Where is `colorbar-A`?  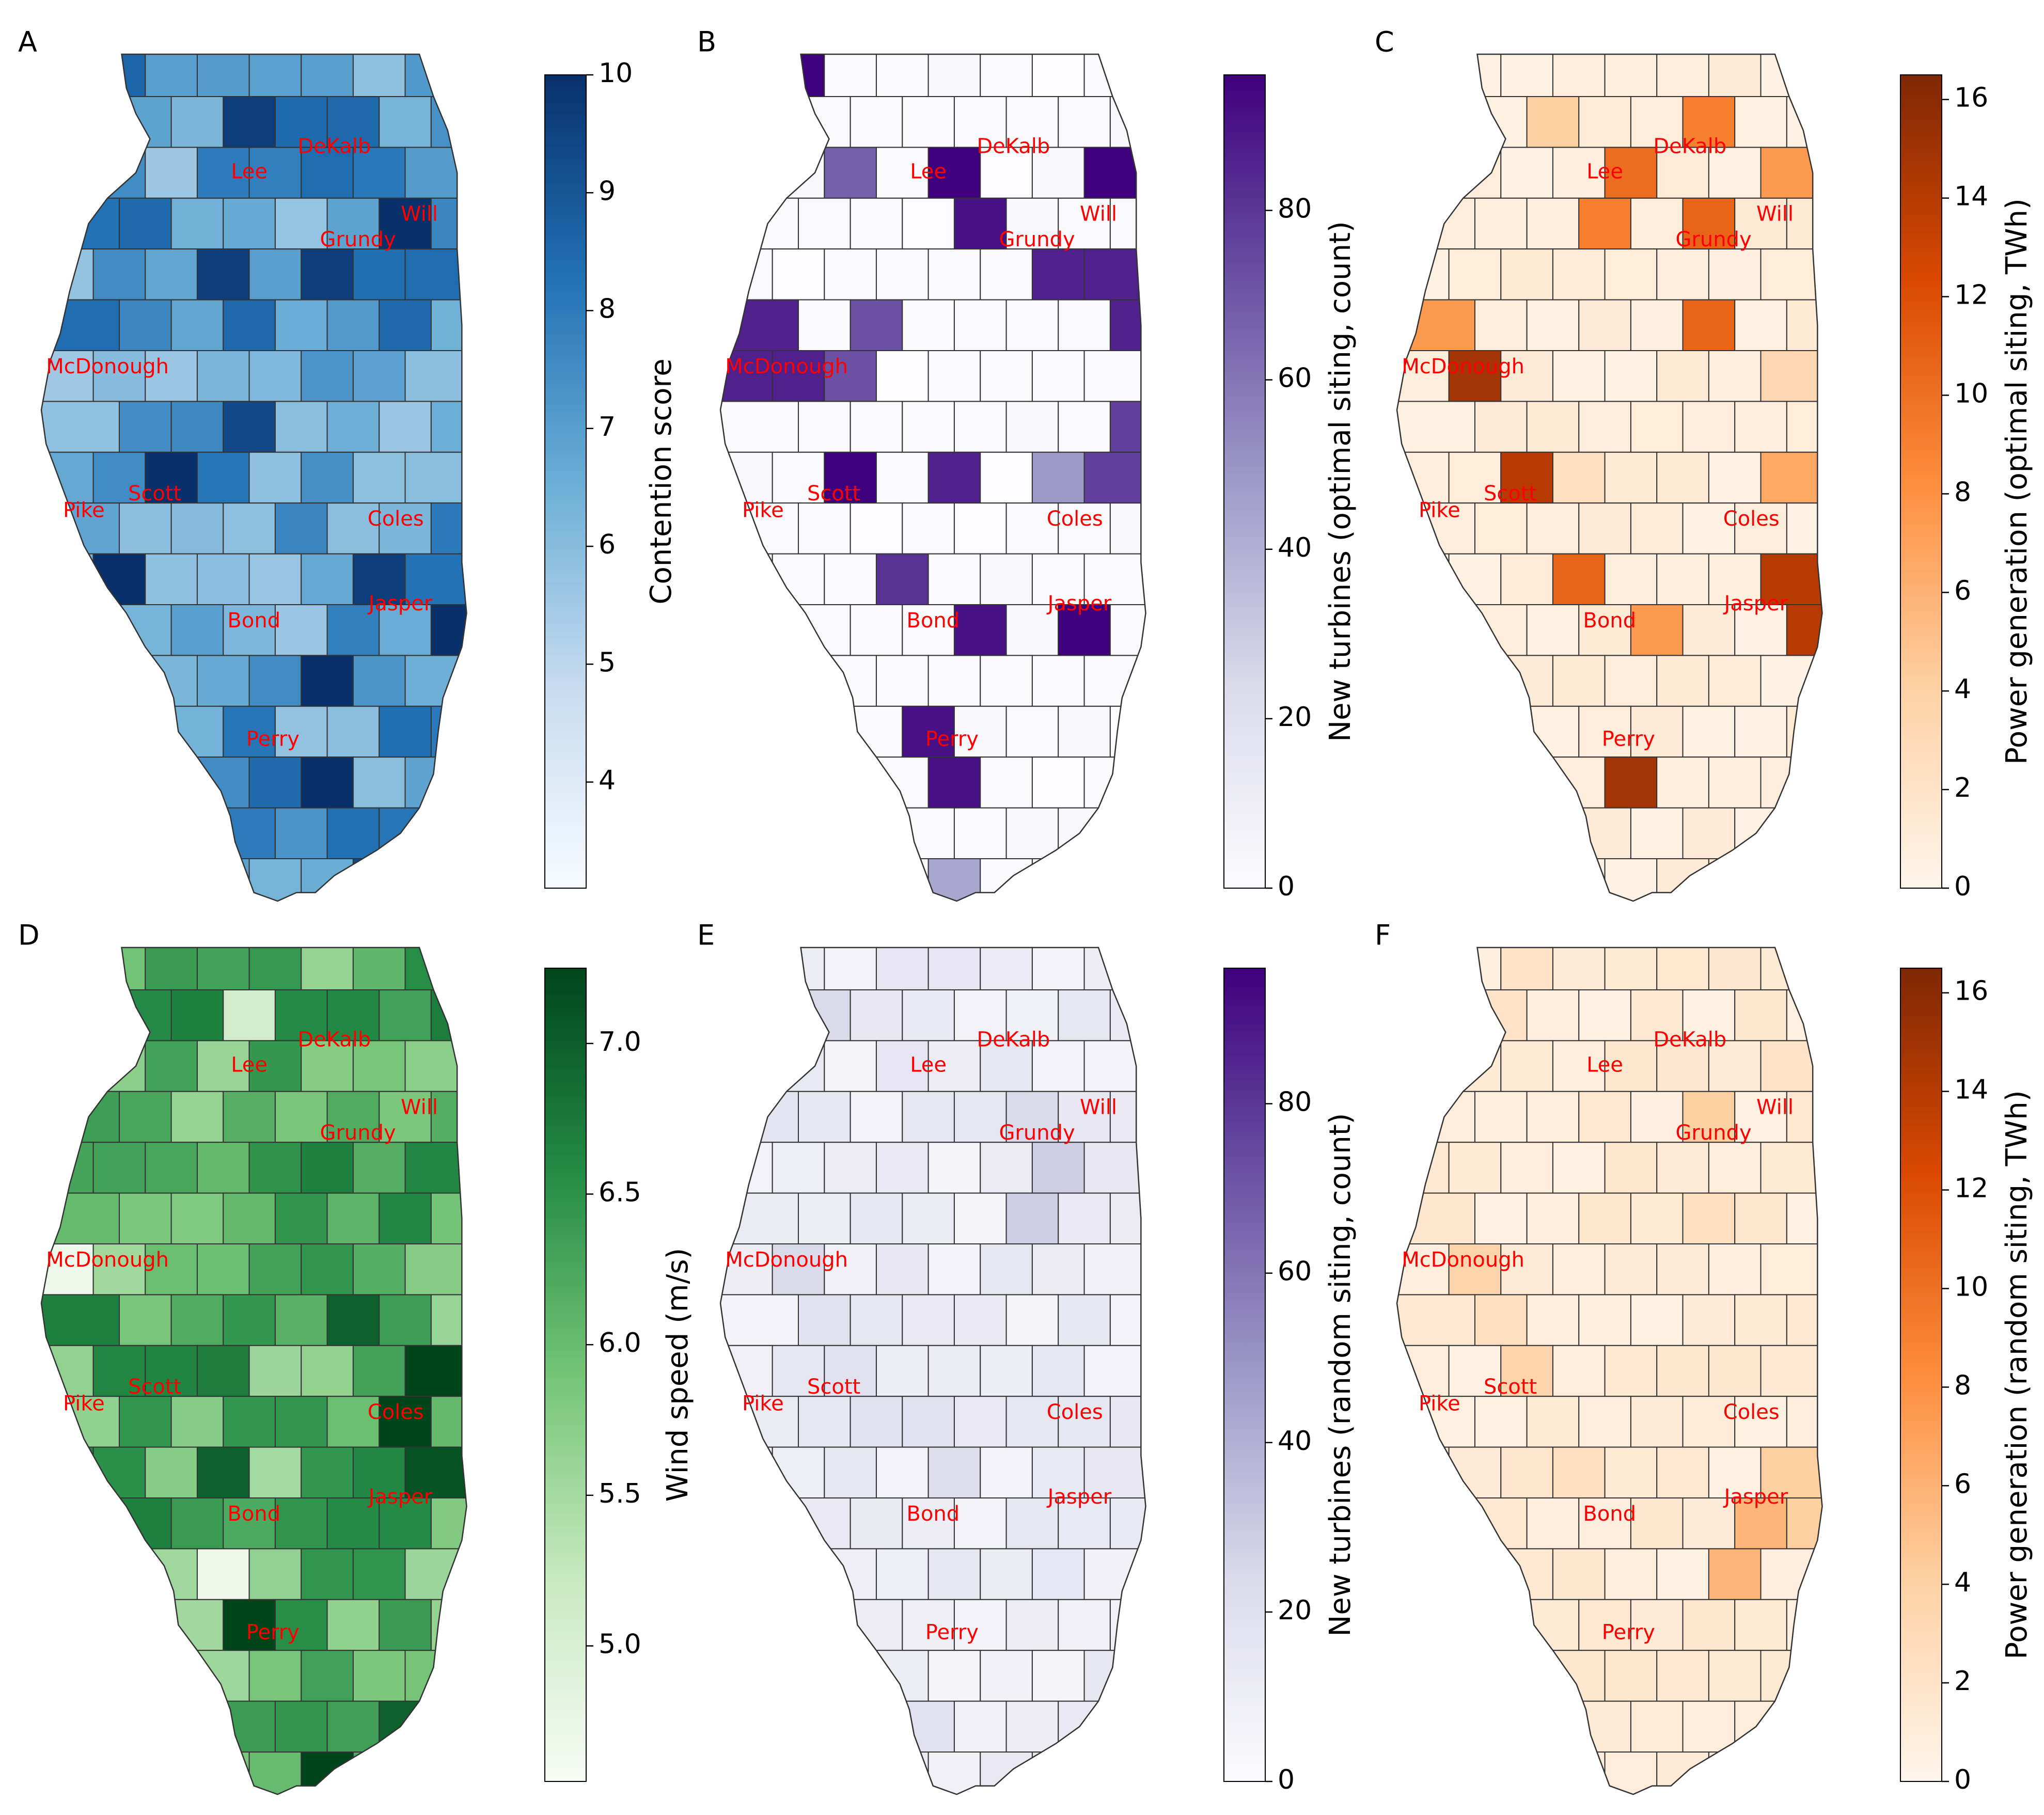 colorbar-A is located at coordinates (565, 481).